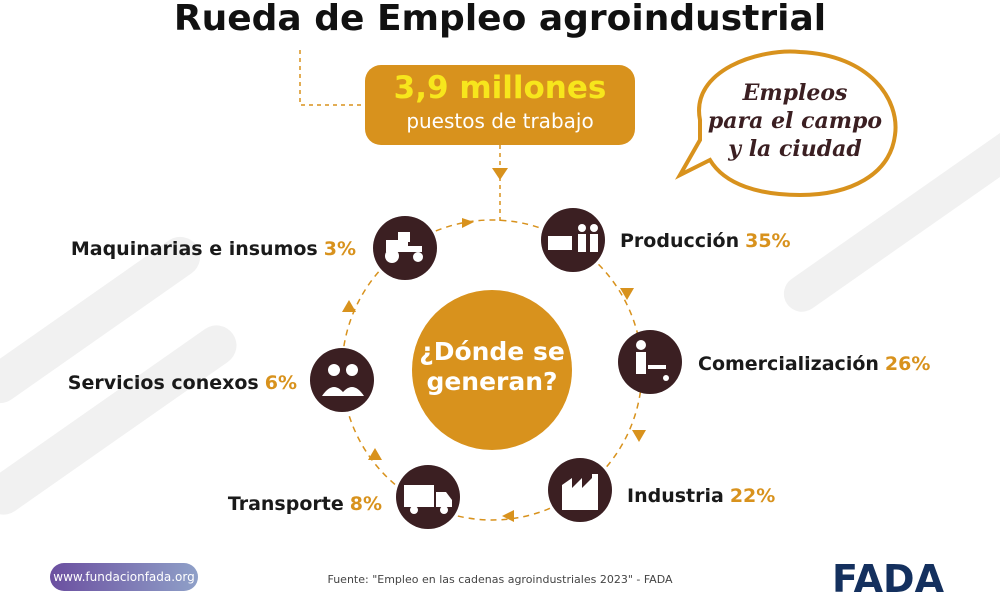  Describe the element at coordinates (492, 351) in the screenshot. I see `center-text: ¿Dónde se` at that location.